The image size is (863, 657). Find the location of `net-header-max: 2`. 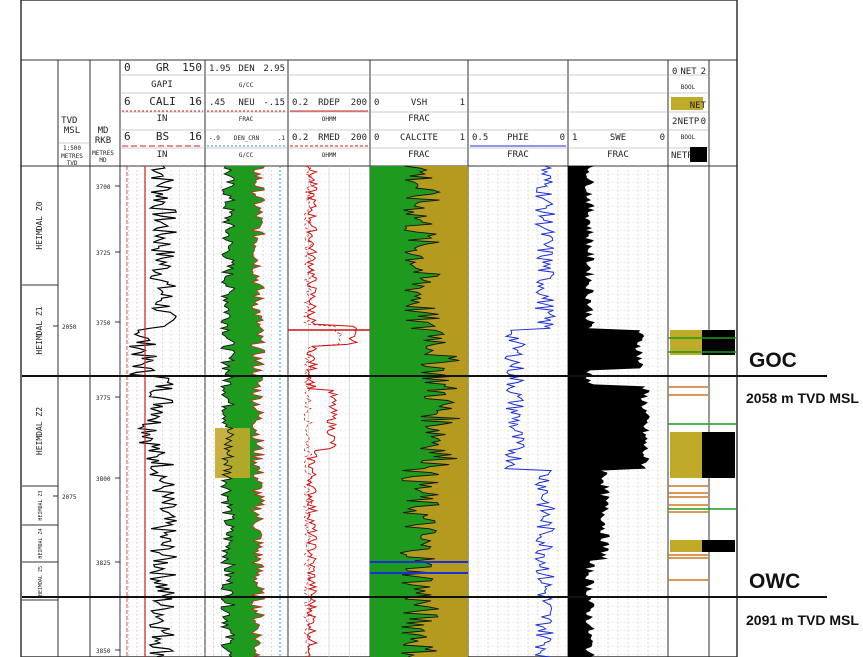

net-header-max: 2 is located at coordinates (703, 72).